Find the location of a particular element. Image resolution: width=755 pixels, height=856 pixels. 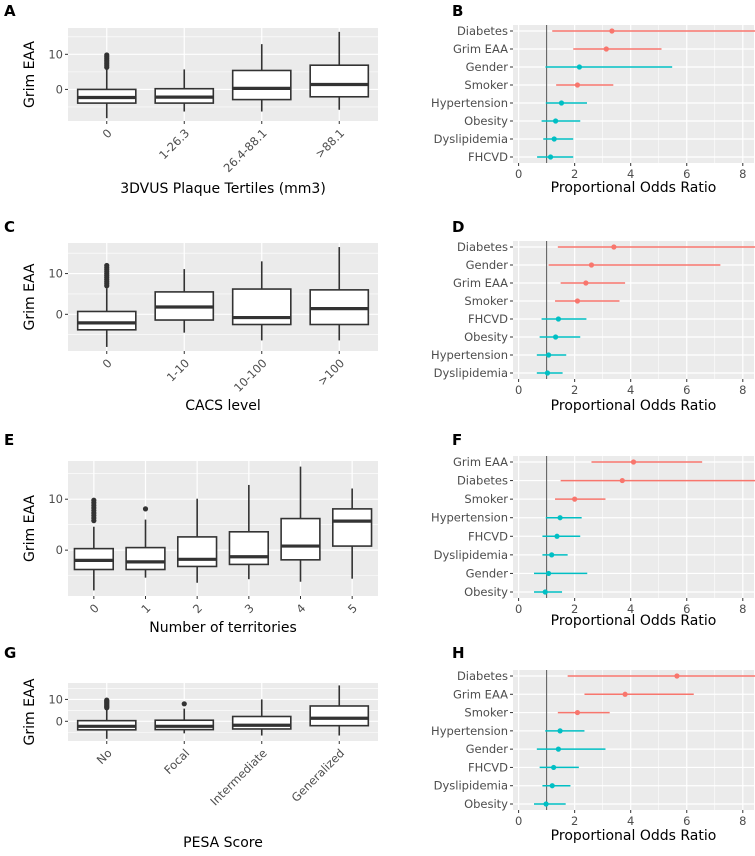

x-tick-label: >88.1 is located at coordinates (329, 143).